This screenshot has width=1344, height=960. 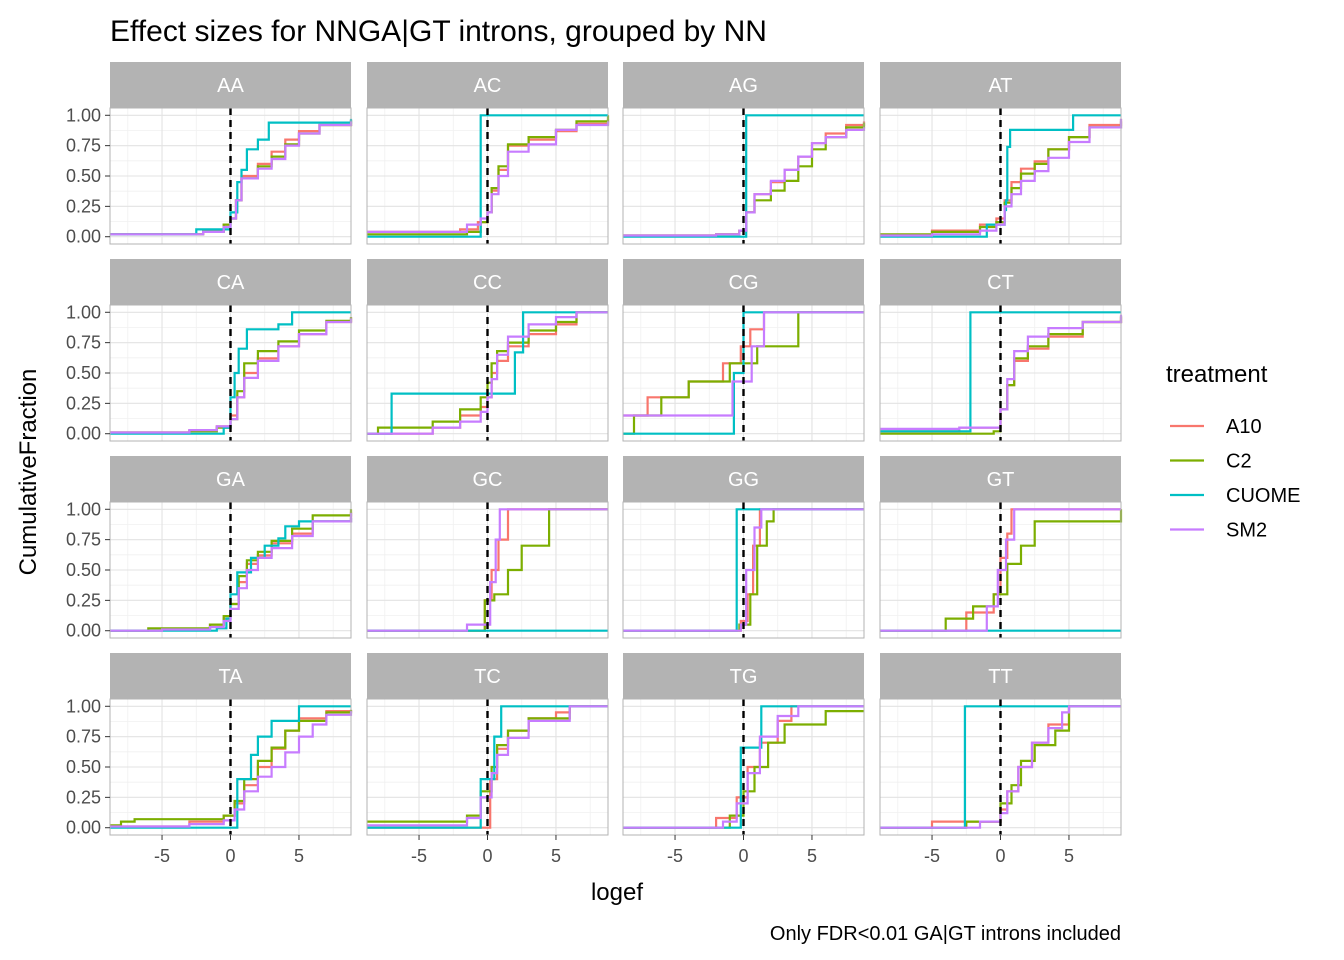 I want to click on facet-strip-label: GC, so click(x=488, y=480).